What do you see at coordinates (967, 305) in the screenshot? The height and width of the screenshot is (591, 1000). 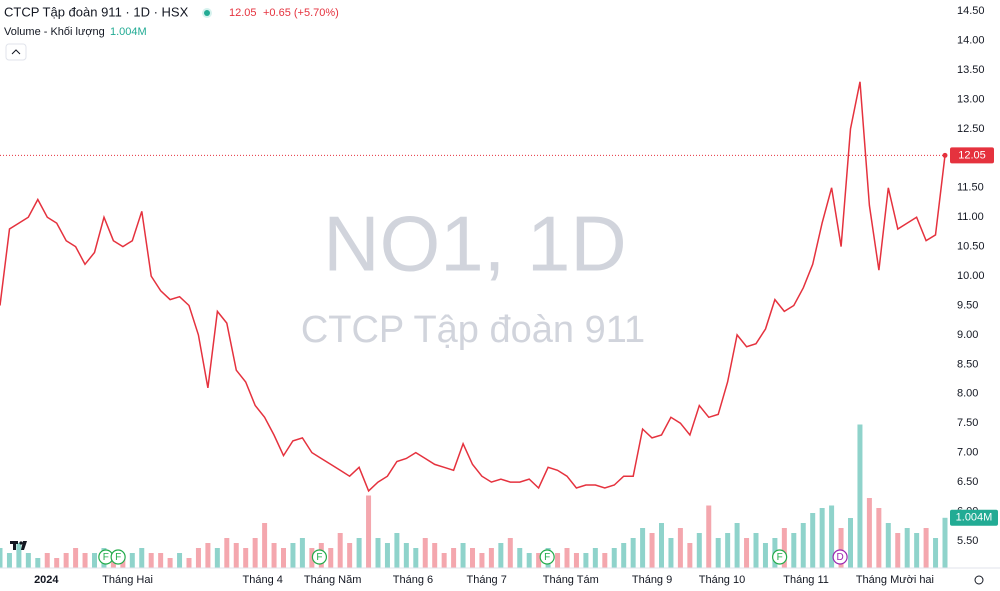 I see `y-tick-label: 9.50` at bounding box center [967, 305].